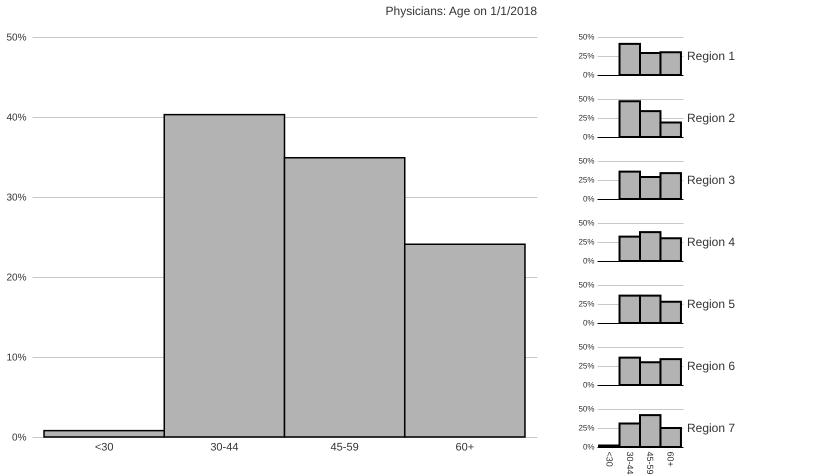 The width and height of the screenshot is (831, 476). What do you see at coordinates (711, 242) in the screenshot?
I see `text: Region 4` at bounding box center [711, 242].